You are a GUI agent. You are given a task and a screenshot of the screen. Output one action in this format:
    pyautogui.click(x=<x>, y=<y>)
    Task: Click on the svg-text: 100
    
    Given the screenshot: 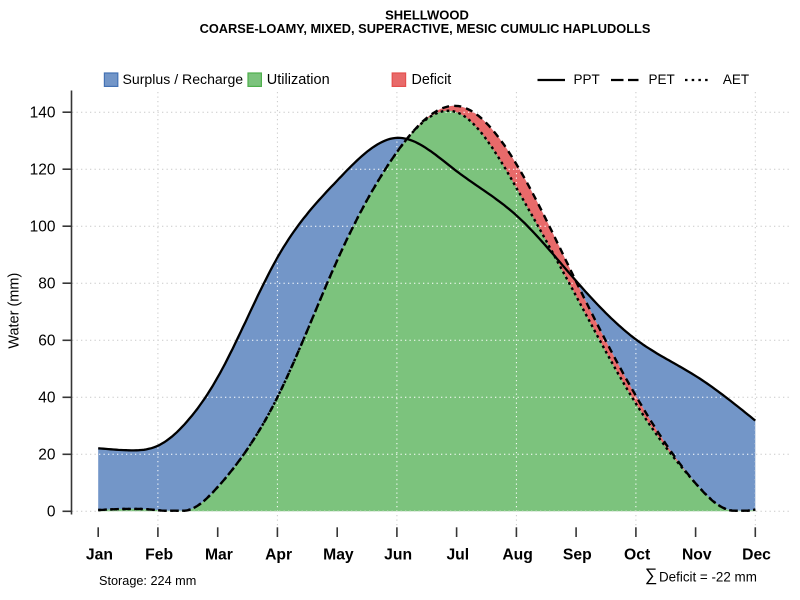 What is the action you would take?
    pyautogui.click(x=43, y=227)
    